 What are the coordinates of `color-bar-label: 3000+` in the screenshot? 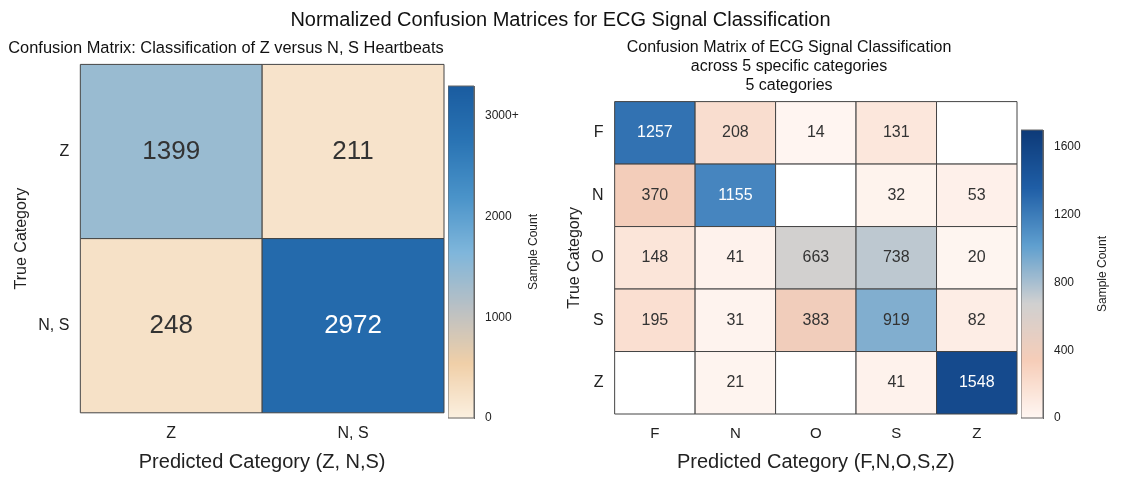 It's located at (502, 115).